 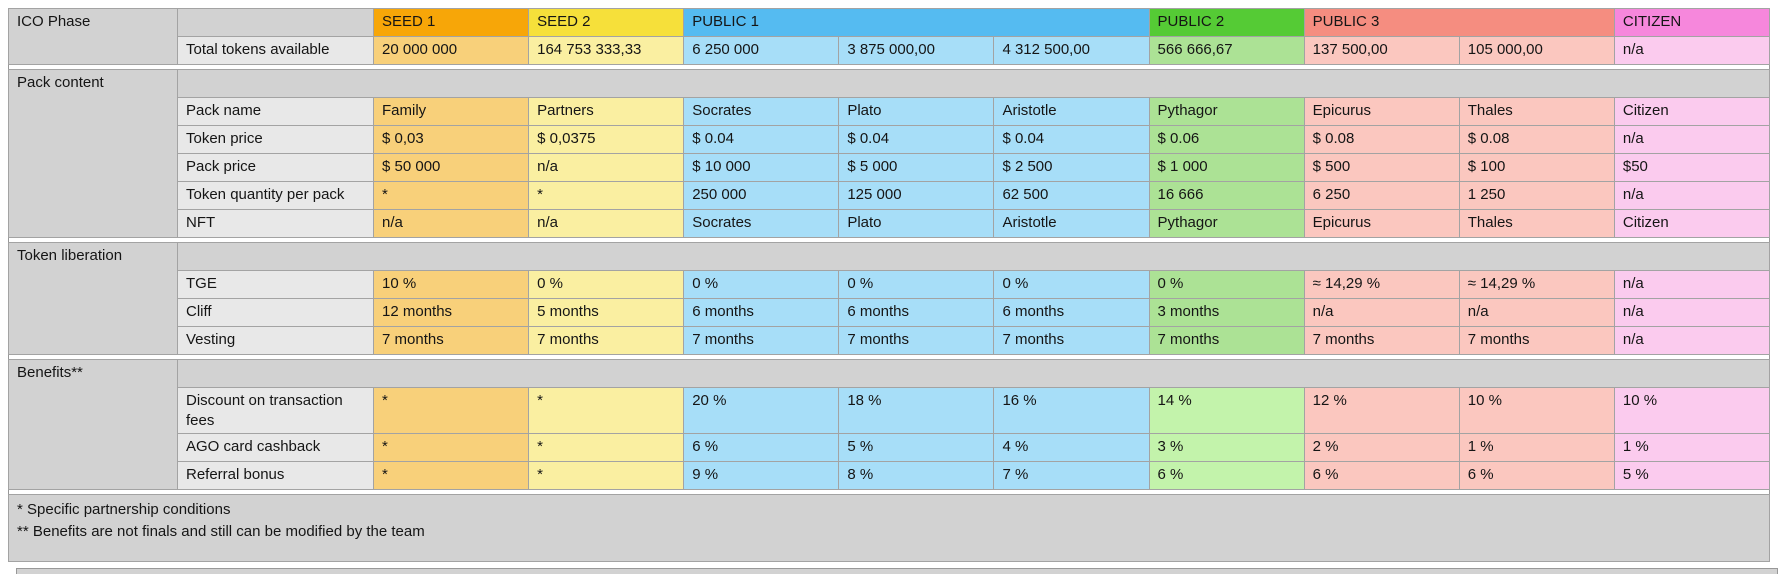 What do you see at coordinates (1226, 139) in the screenshot?
I see `value-cell: $ 0.06` at bounding box center [1226, 139].